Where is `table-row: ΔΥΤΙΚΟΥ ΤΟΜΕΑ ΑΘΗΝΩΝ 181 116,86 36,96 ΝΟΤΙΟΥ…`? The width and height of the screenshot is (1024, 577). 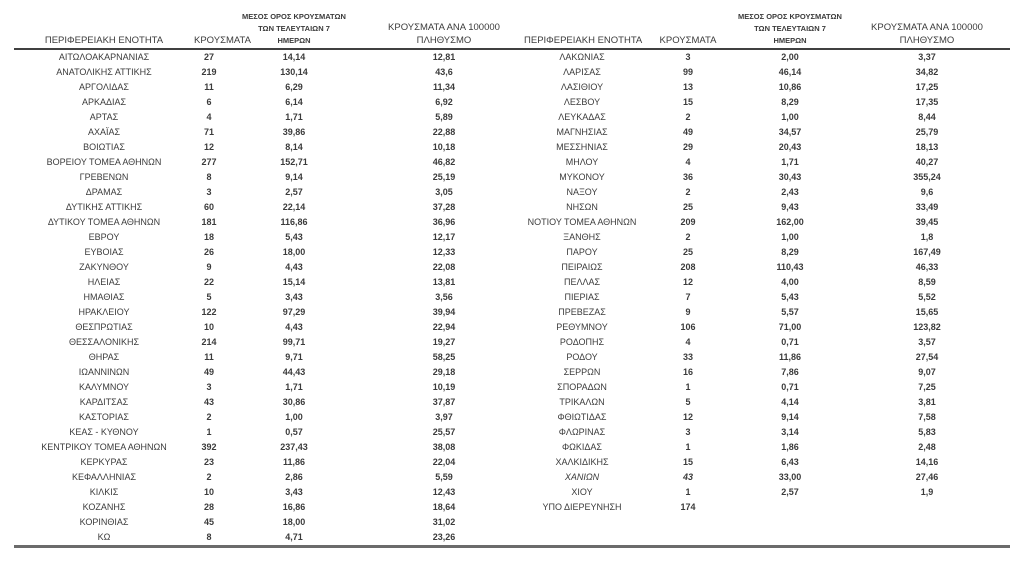 table-row: ΔΥΤΙΚΟΥ ΤΟΜΕΑ ΑΘΗΝΩΝ 181 116,86 36,96 ΝΟΤΙΟΥ… is located at coordinates (512, 222).